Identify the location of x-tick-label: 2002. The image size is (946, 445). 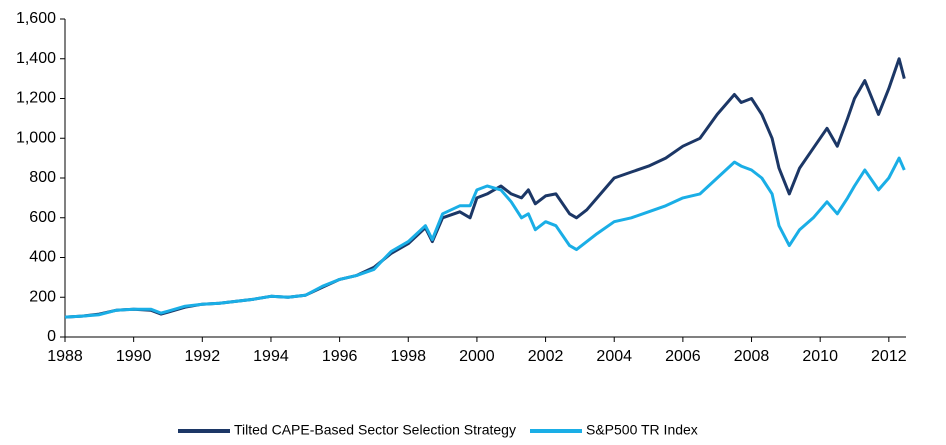
(546, 356).